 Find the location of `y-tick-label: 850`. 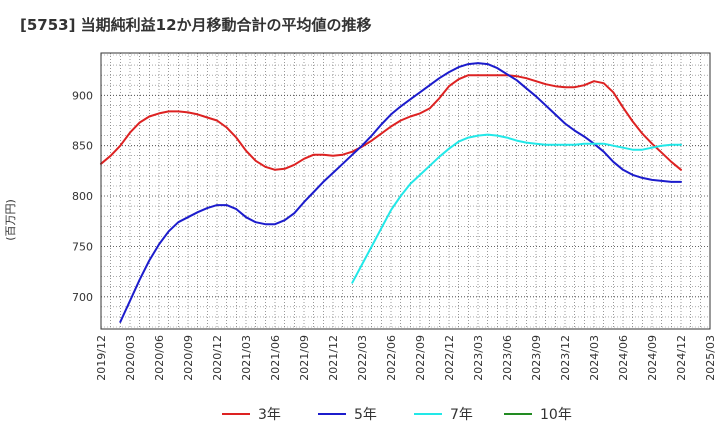

y-tick-label: 850 is located at coordinates (82, 146).